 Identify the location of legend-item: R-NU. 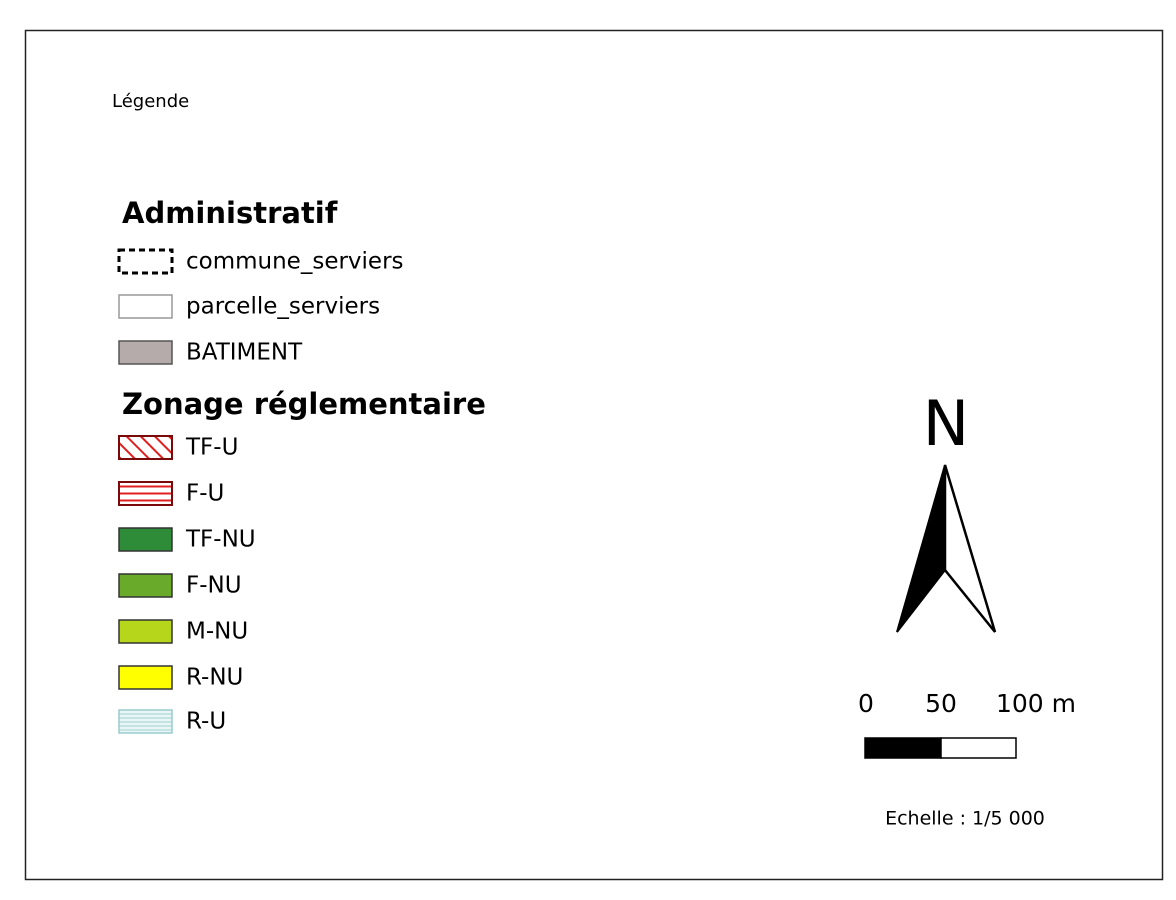
(214, 678).